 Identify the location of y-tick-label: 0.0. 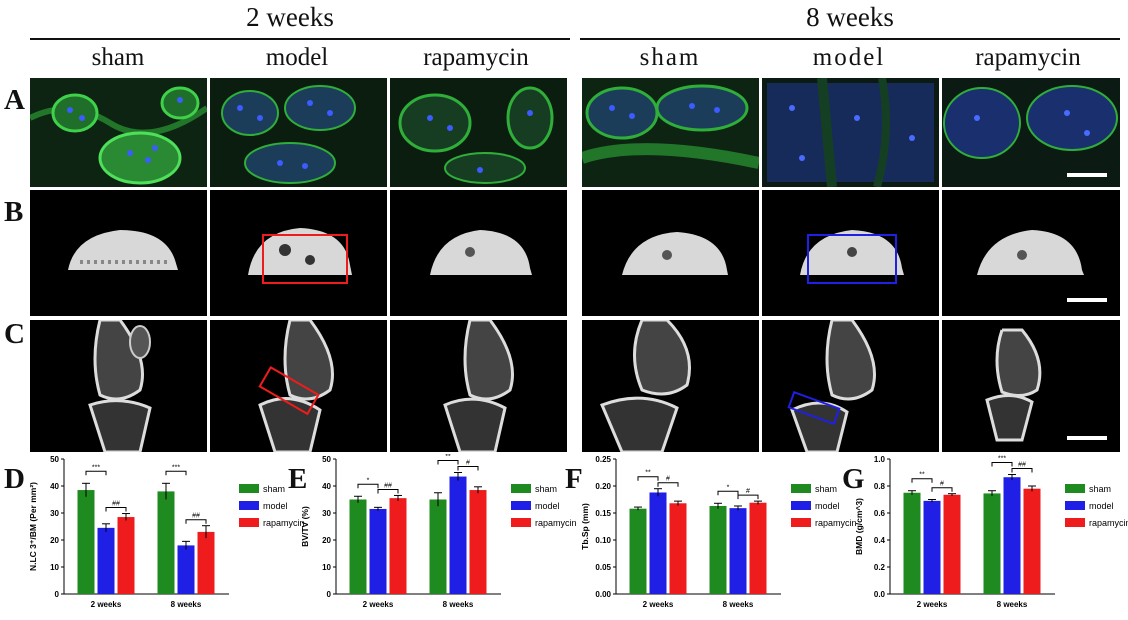
(880, 594).